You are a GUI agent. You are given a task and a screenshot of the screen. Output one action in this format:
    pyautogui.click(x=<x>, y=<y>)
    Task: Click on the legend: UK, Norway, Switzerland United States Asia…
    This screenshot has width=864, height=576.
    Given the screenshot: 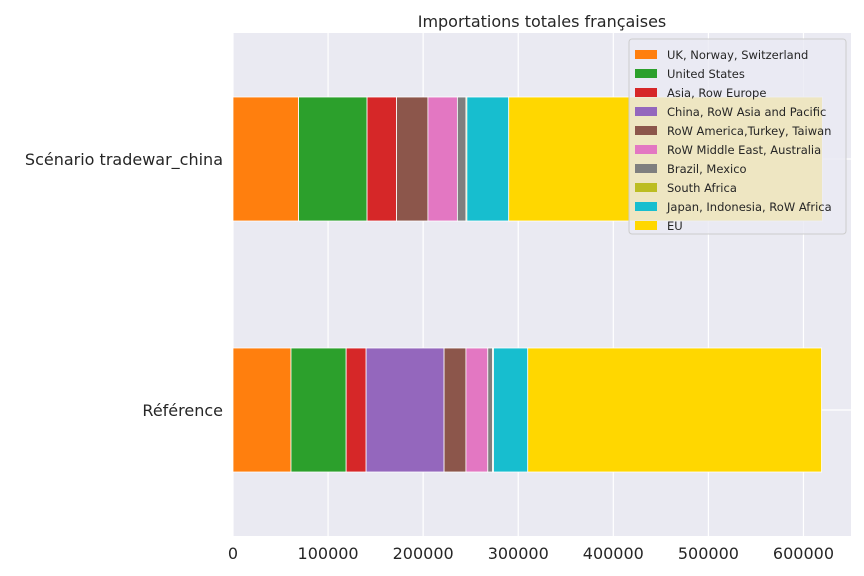 What is the action you would take?
    pyautogui.click(x=737, y=136)
    